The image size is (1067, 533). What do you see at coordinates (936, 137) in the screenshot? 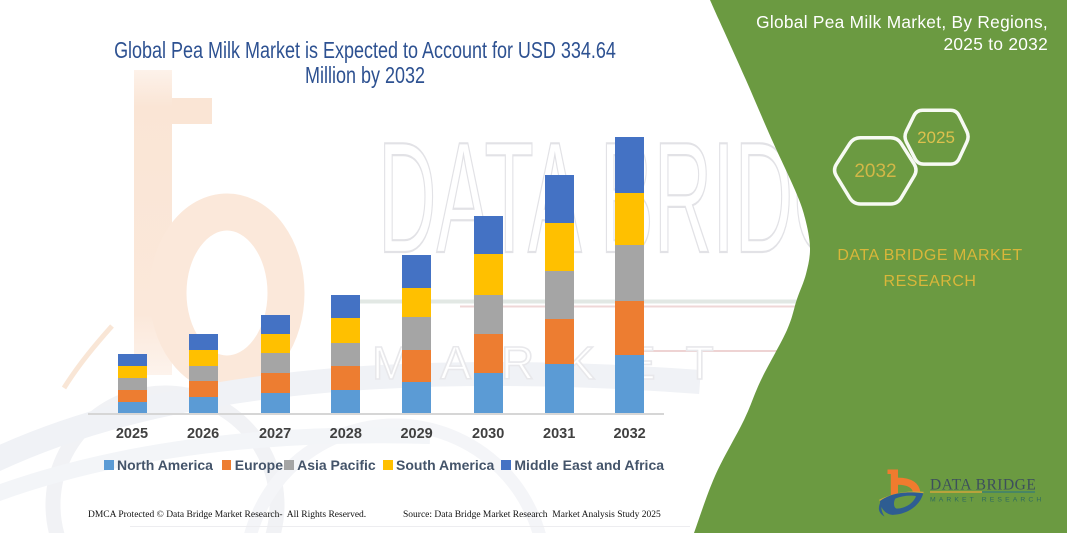
I see `svg-text: 2025` at bounding box center [936, 137].